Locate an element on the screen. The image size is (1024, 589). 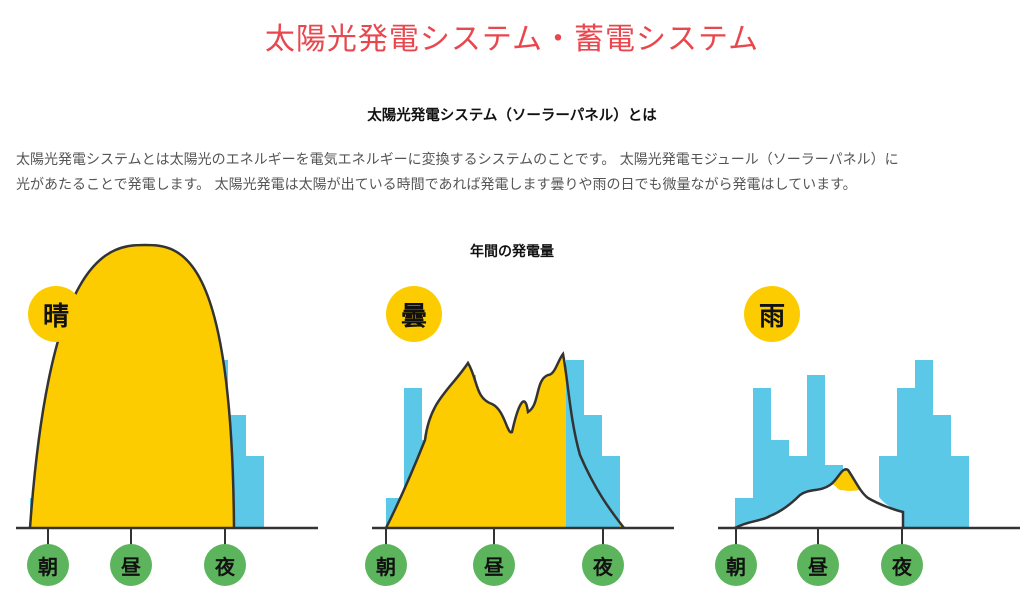
page-title: 太陽光発電システム・蓄電システム is located at coordinates (512, 39).